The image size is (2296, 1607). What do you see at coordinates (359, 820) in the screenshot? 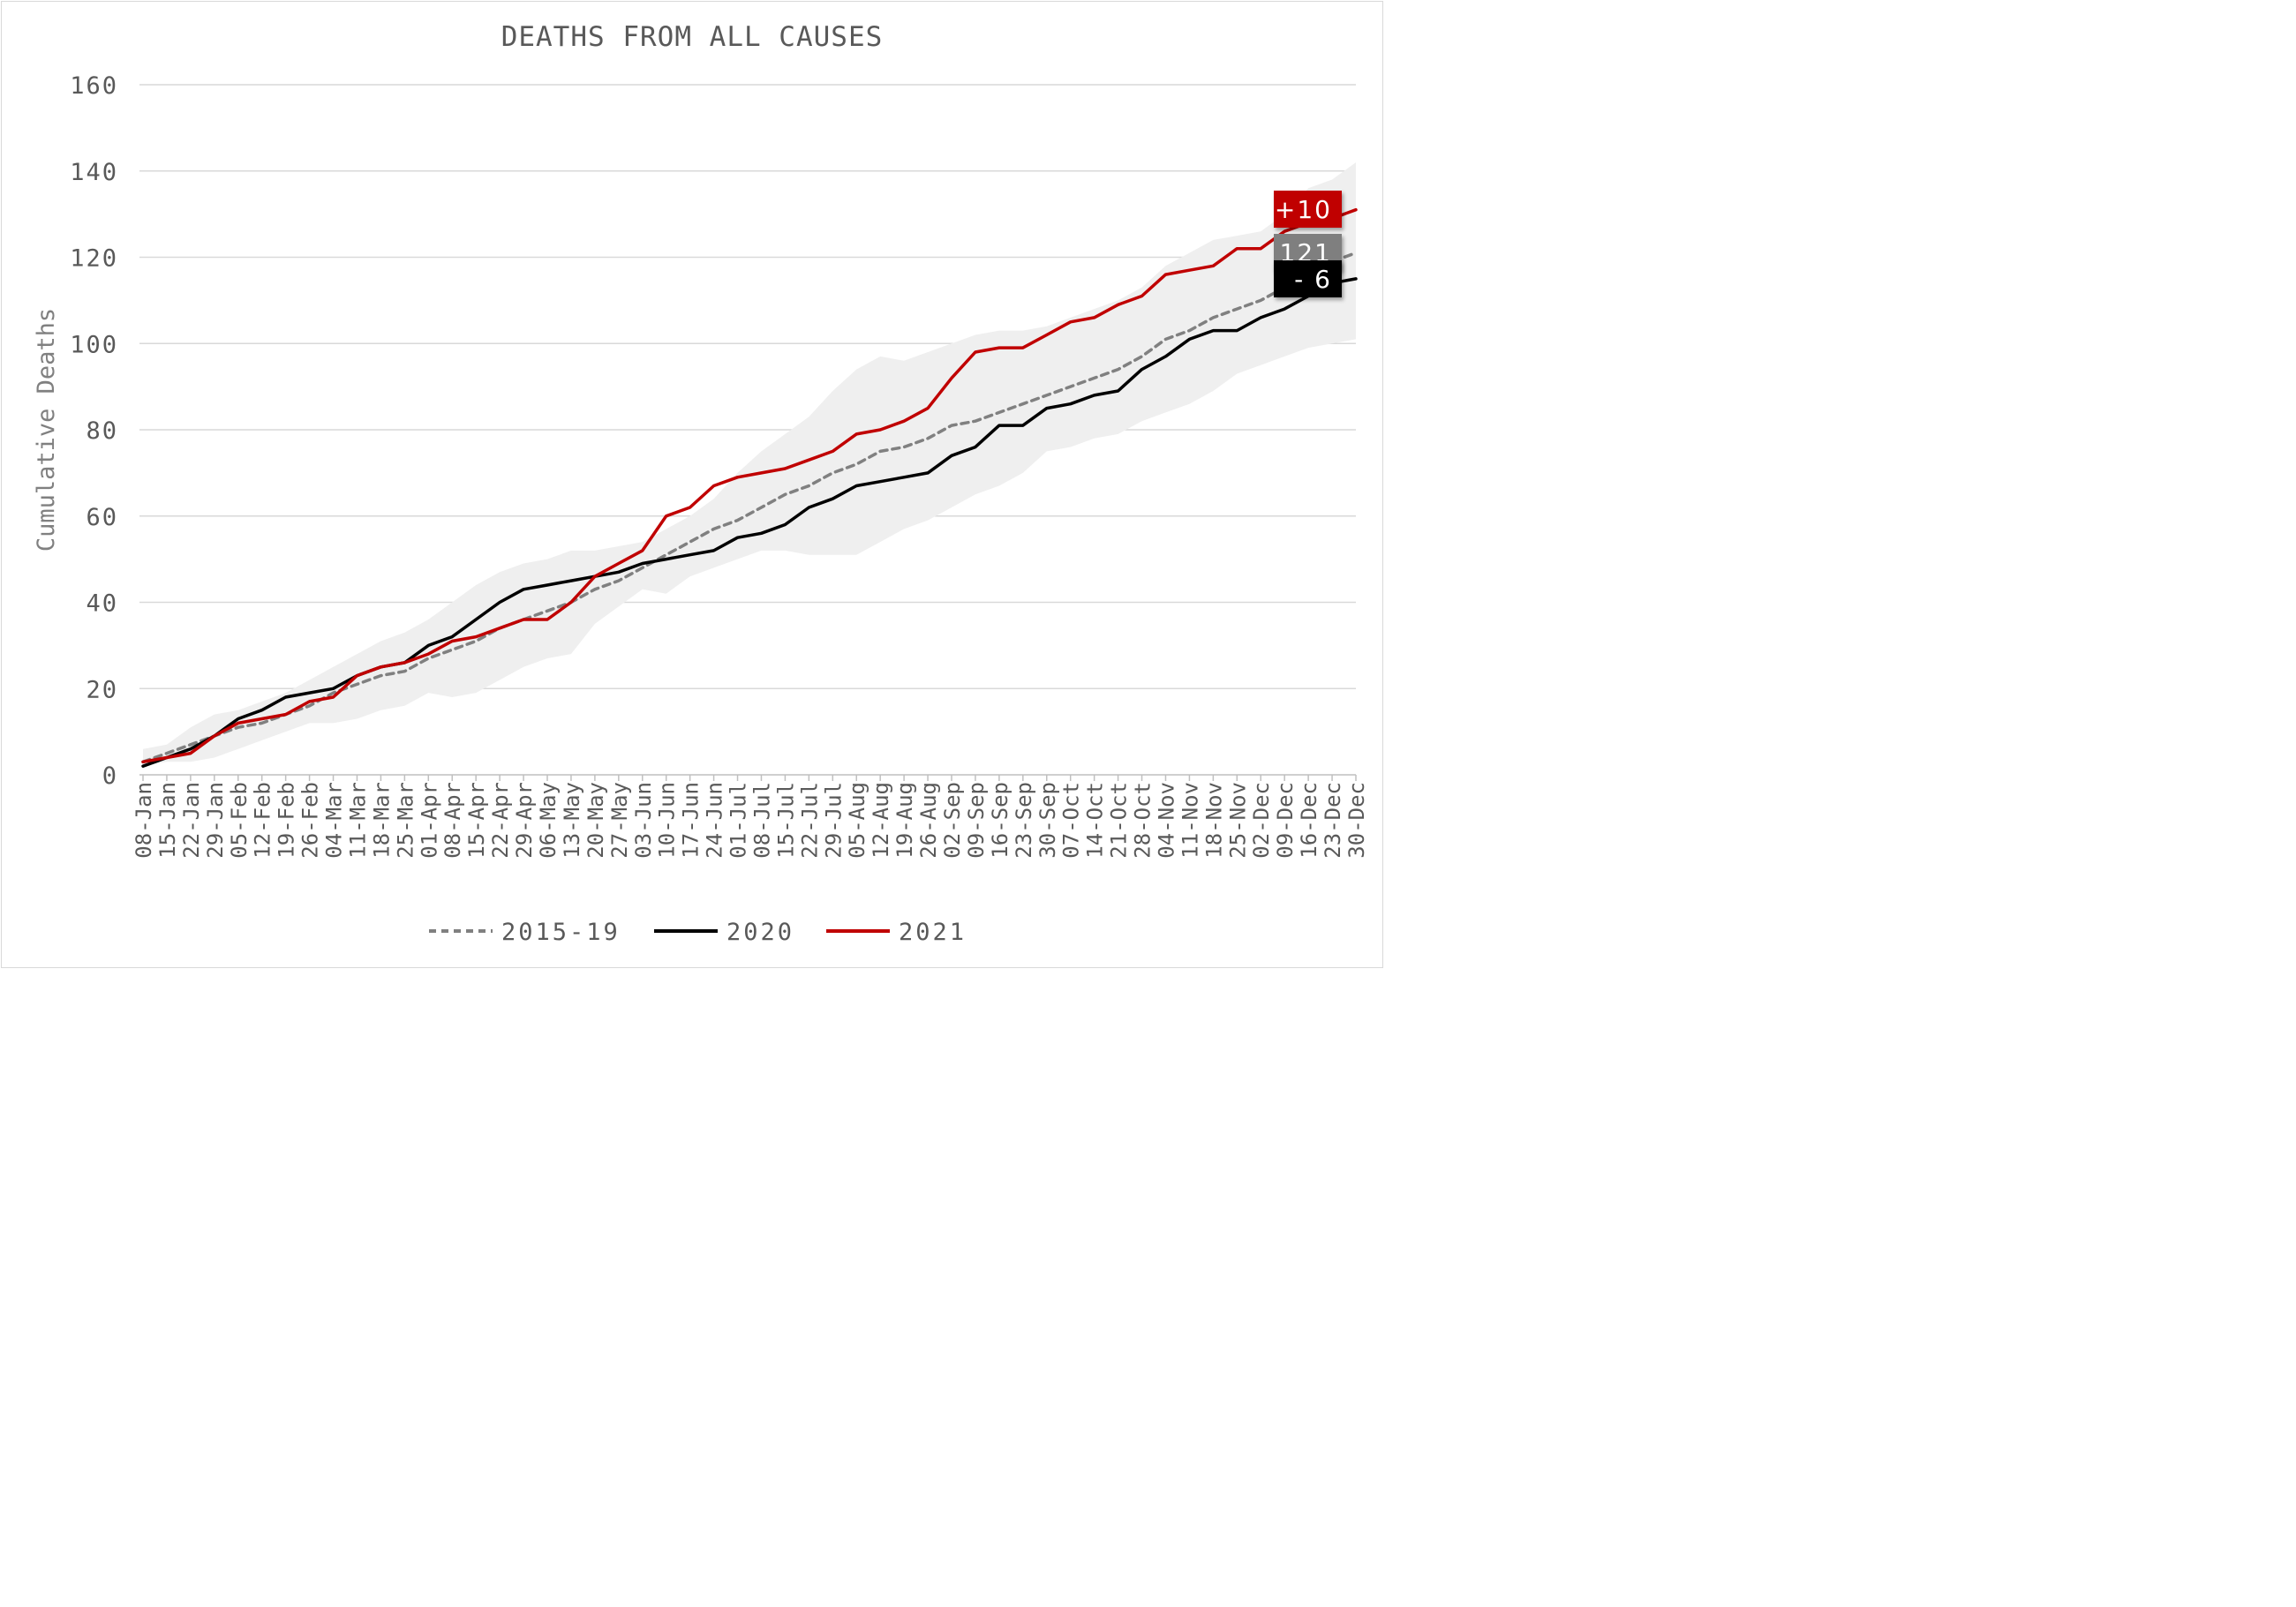
I see `x-tick-label: 11-Mar` at bounding box center [359, 820].